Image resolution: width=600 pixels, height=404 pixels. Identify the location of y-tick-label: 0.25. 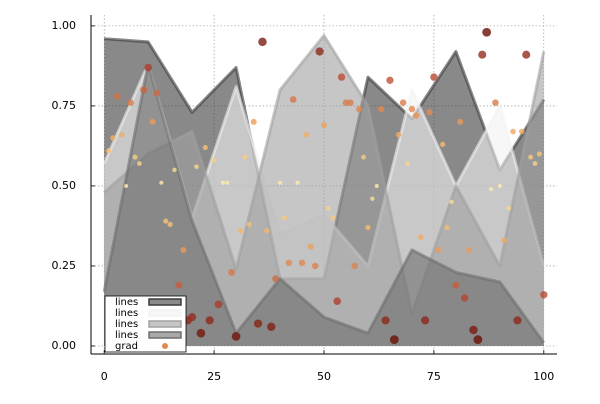
(64, 265).